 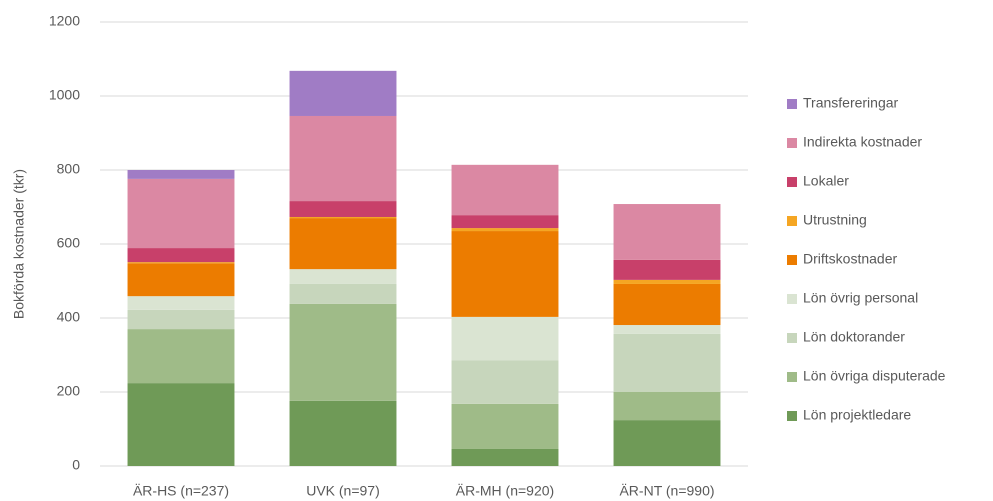 What do you see at coordinates (862, 142) in the screenshot?
I see `legend-label: Indirekta kostnader` at bounding box center [862, 142].